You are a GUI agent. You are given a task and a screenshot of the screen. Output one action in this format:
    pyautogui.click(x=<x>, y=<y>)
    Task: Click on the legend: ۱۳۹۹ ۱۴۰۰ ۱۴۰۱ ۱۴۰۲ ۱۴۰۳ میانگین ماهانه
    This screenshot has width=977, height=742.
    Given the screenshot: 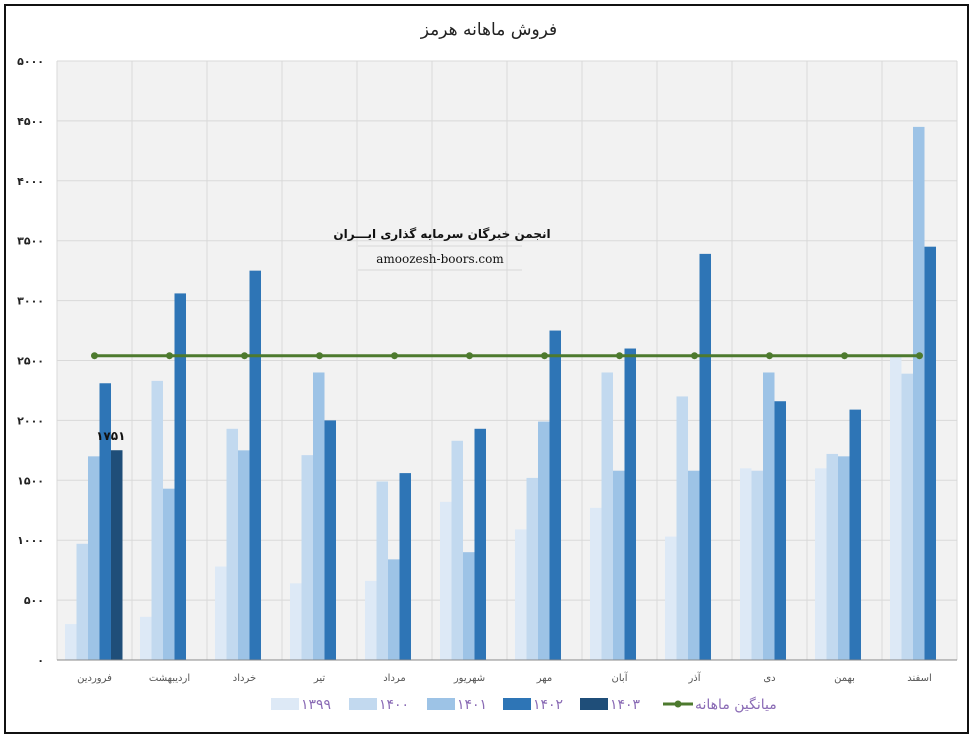 What is the action you would take?
    pyautogui.click(x=524, y=704)
    